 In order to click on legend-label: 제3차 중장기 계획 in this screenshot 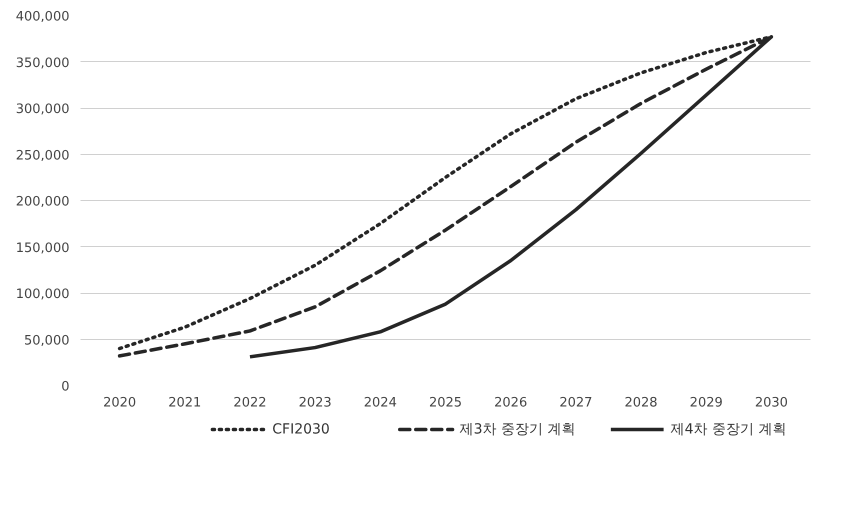, I will do `click(518, 430)`.